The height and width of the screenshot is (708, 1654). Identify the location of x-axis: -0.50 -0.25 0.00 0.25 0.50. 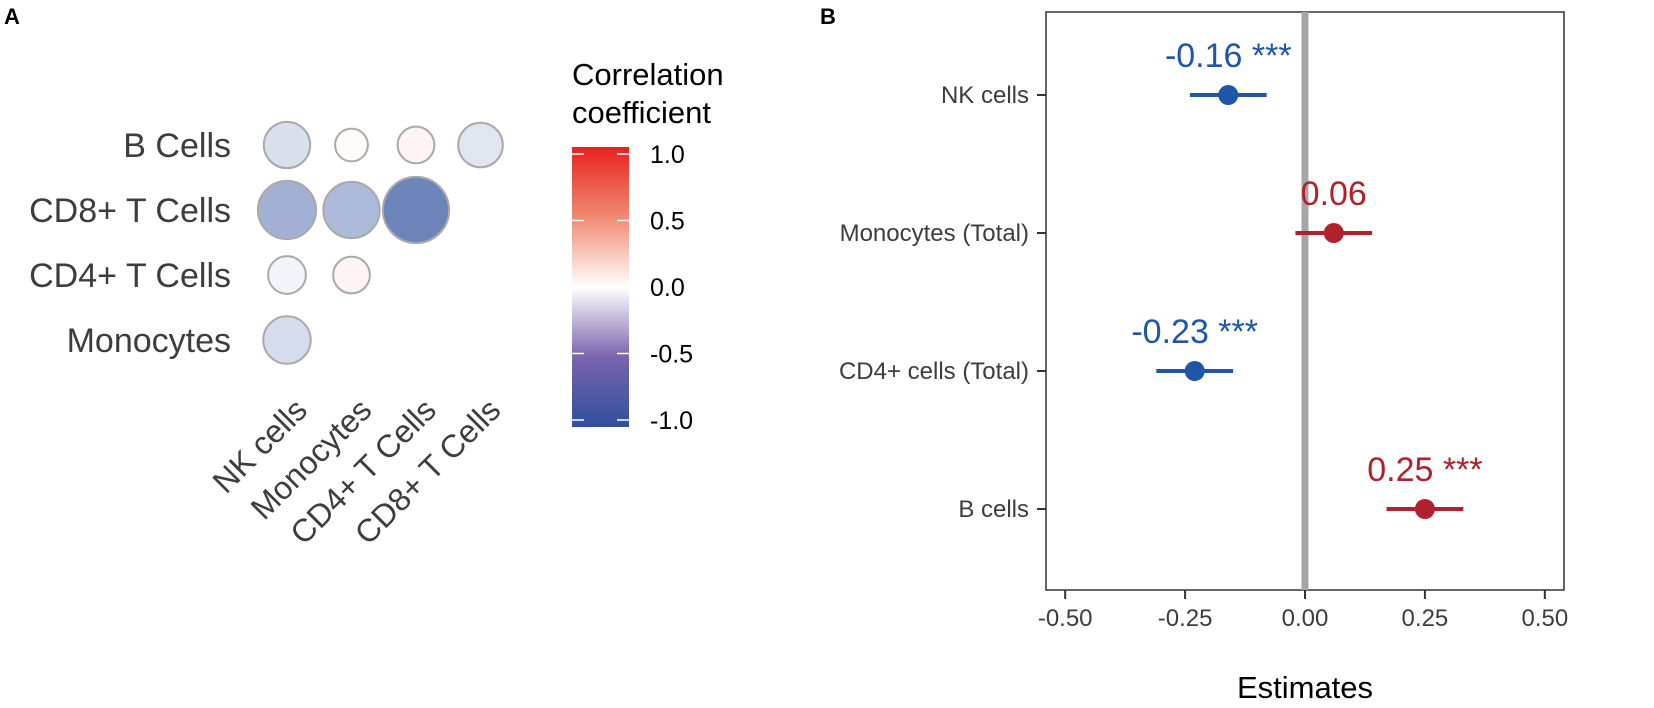
(1303, 611).